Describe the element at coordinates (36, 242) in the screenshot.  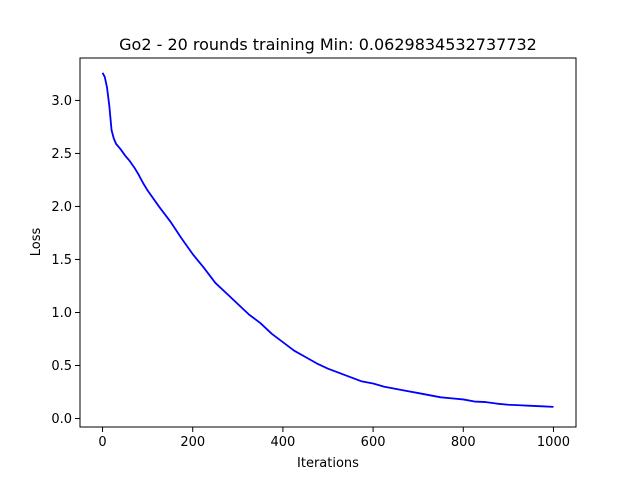
I see `y-axis-label: Loss` at that location.